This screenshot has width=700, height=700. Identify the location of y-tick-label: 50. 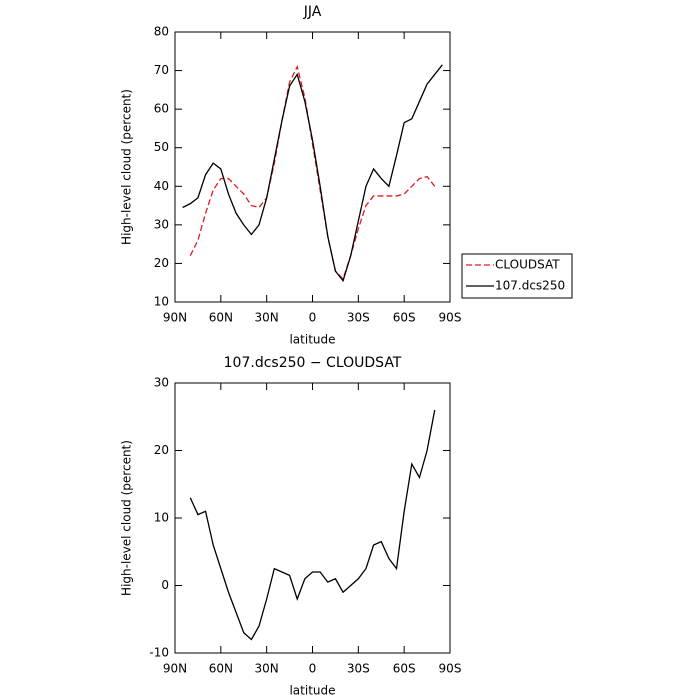
(161, 147).